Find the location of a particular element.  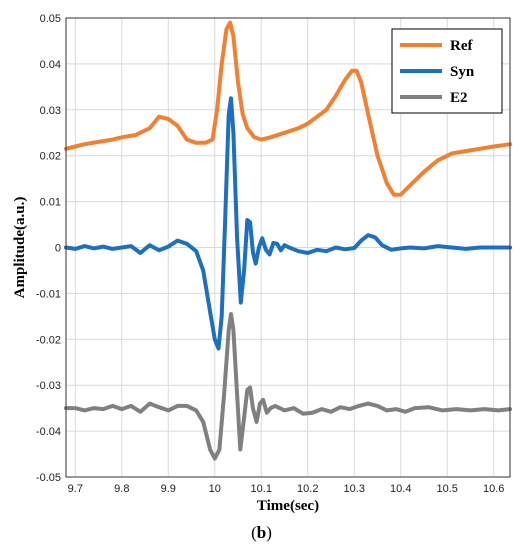

y-tick-label: 0.03 is located at coordinates (50, 111).